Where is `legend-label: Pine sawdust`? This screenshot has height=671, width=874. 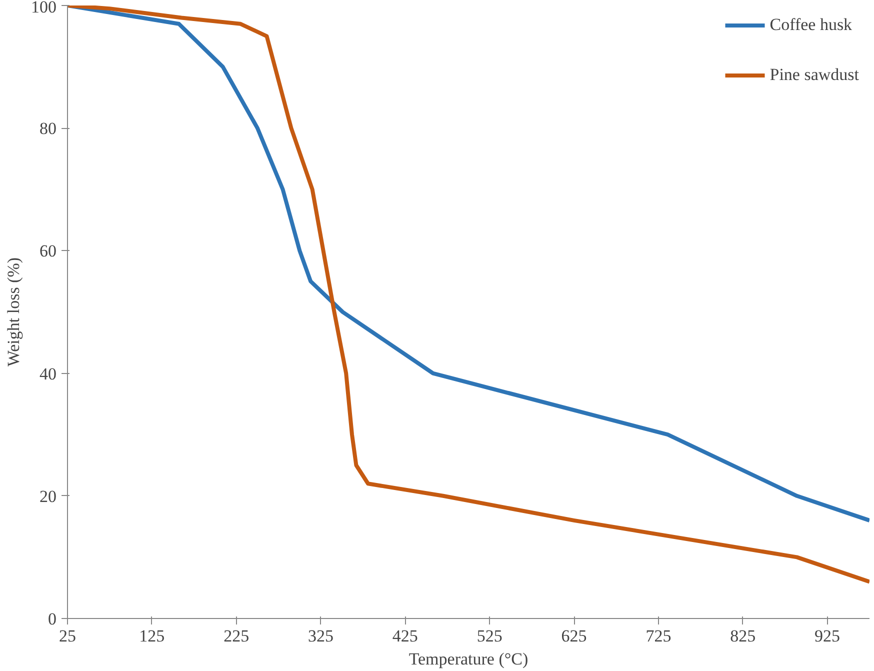
legend-label: Pine sawdust is located at coordinates (814, 75).